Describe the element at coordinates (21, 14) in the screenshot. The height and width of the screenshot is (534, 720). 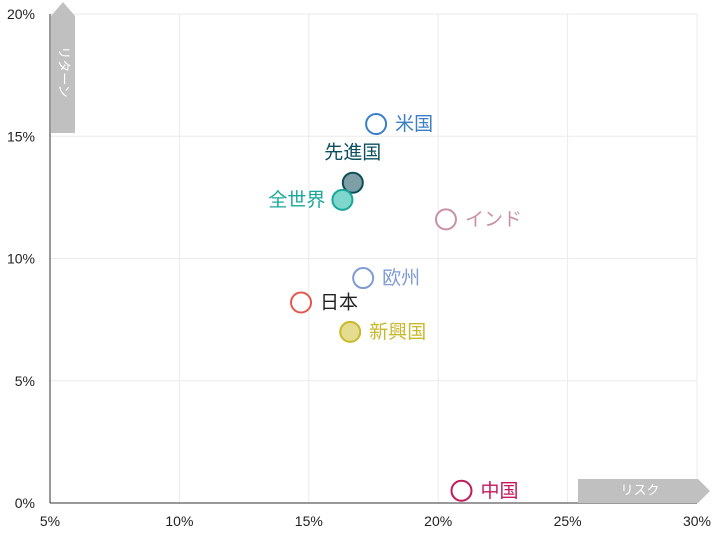
I see `y-tick-label: 20%` at that location.